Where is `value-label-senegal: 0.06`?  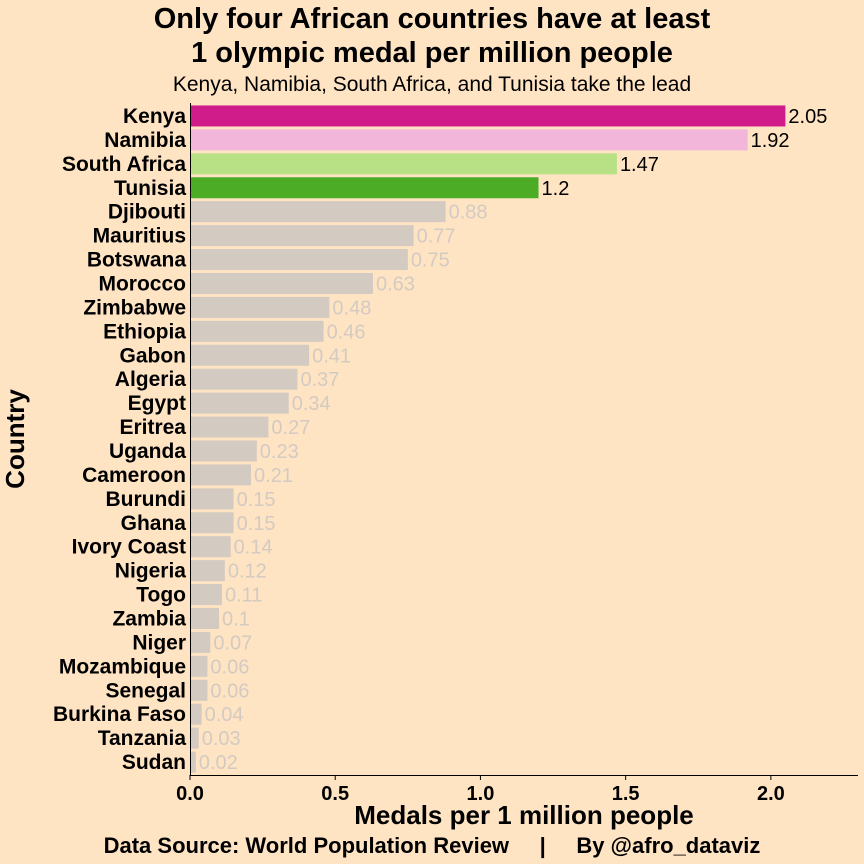
value-label-senegal: 0.06 is located at coordinates (229, 691).